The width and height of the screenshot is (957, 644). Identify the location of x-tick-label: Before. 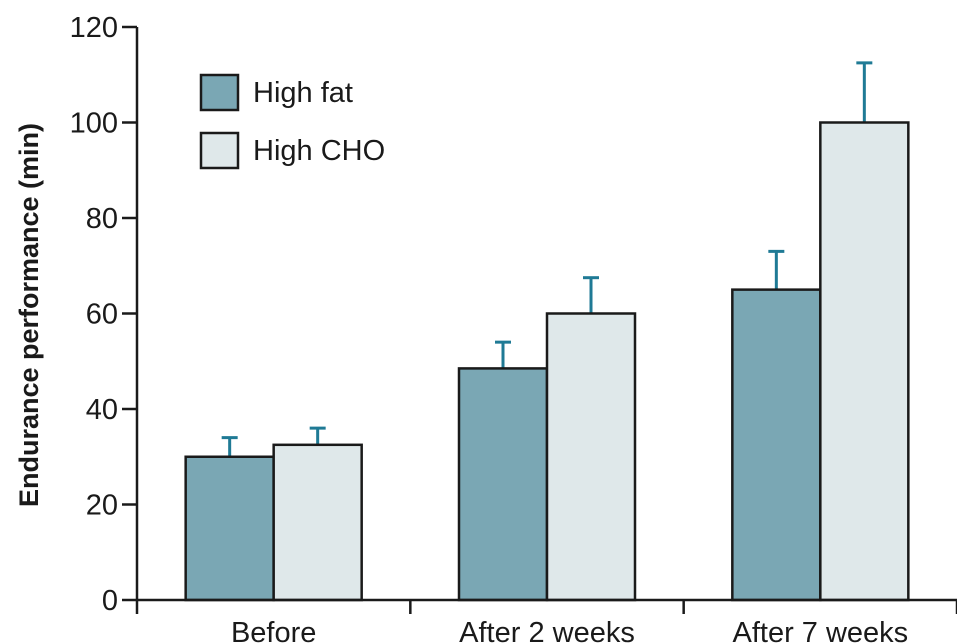
(273, 630).